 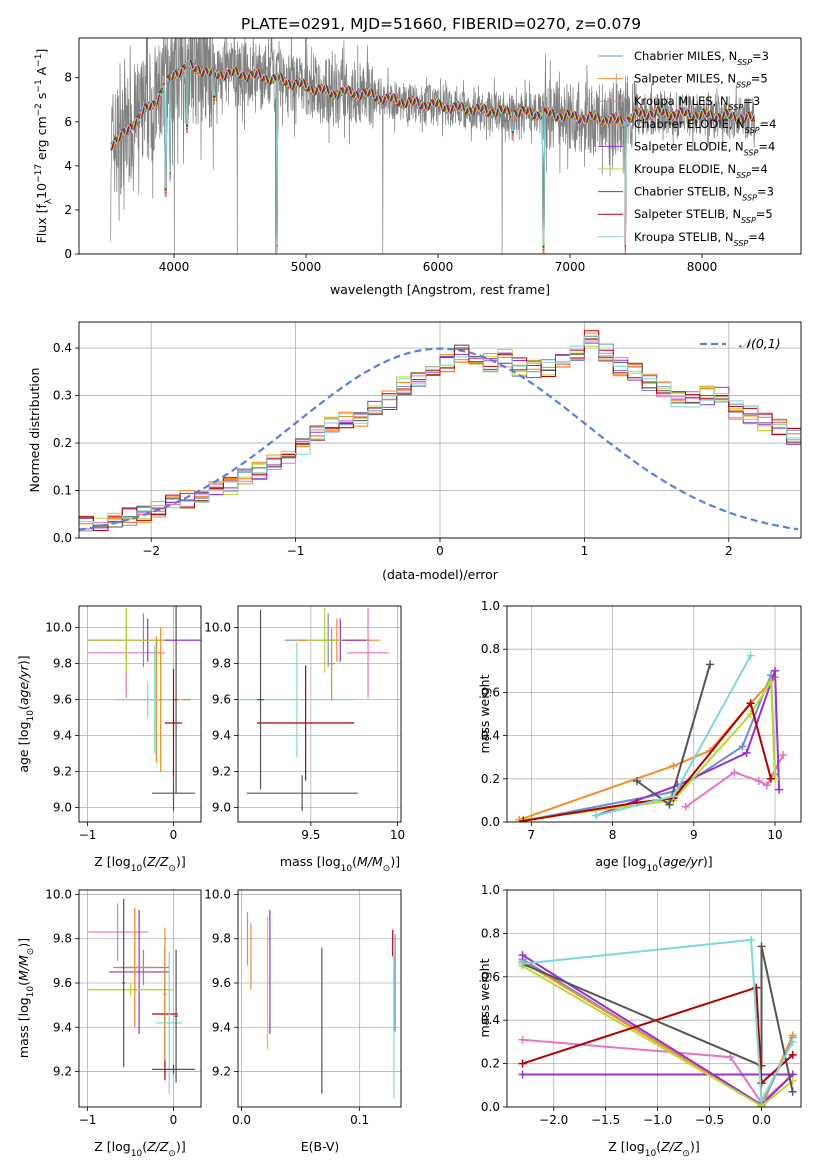 I want to click on y-tick-label: 9.2, so click(x=62, y=1072).